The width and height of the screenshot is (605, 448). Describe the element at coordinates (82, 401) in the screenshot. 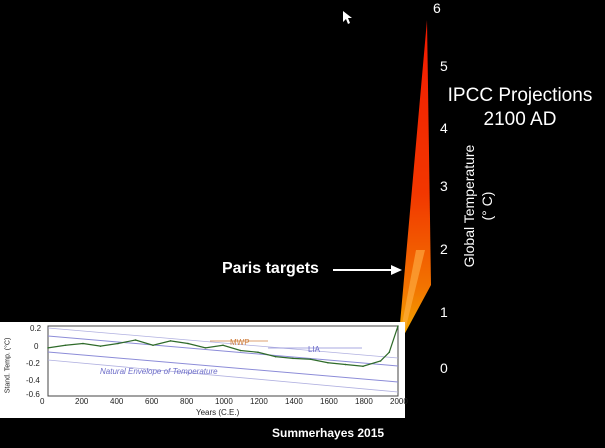

I see `inset-x-tick: 200` at that location.